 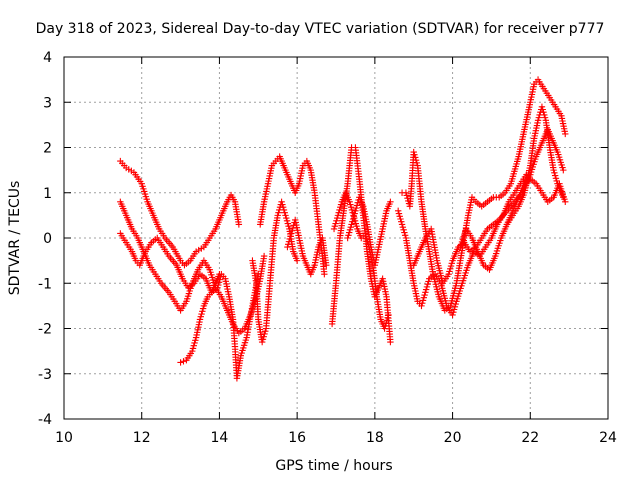 What do you see at coordinates (47, 58) in the screenshot?
I see `y-tick-label: 4` at bounding box center [47, 58].